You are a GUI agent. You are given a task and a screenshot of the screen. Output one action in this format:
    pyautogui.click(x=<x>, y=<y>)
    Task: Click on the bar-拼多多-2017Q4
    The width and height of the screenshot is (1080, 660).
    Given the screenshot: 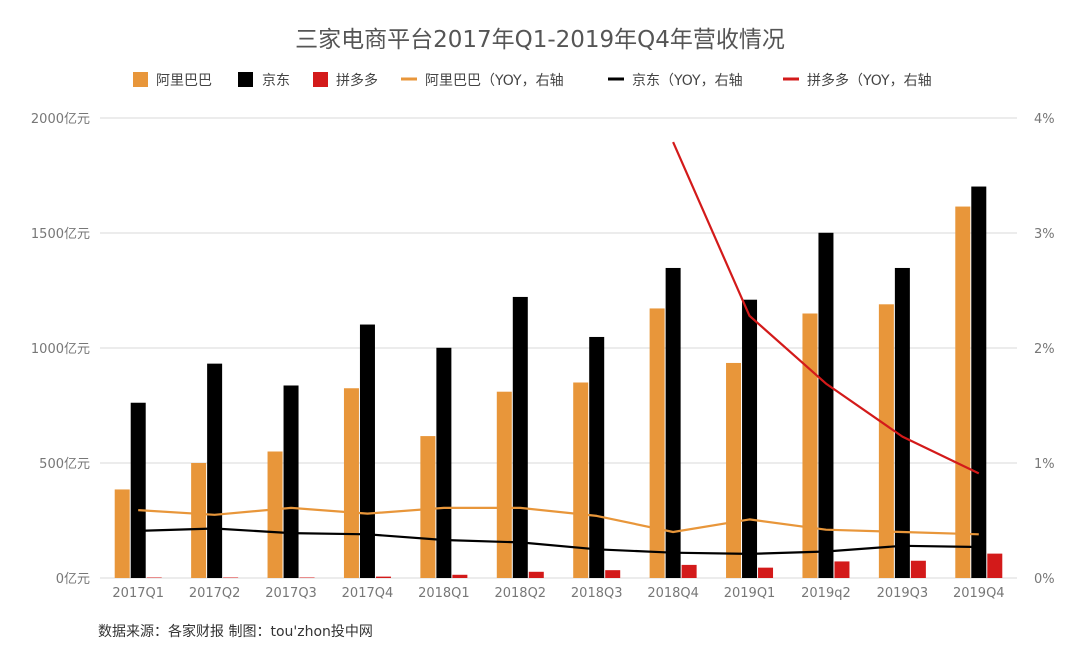 What is the action you would take?
    pyautogui.click(x=383, y=577)
    